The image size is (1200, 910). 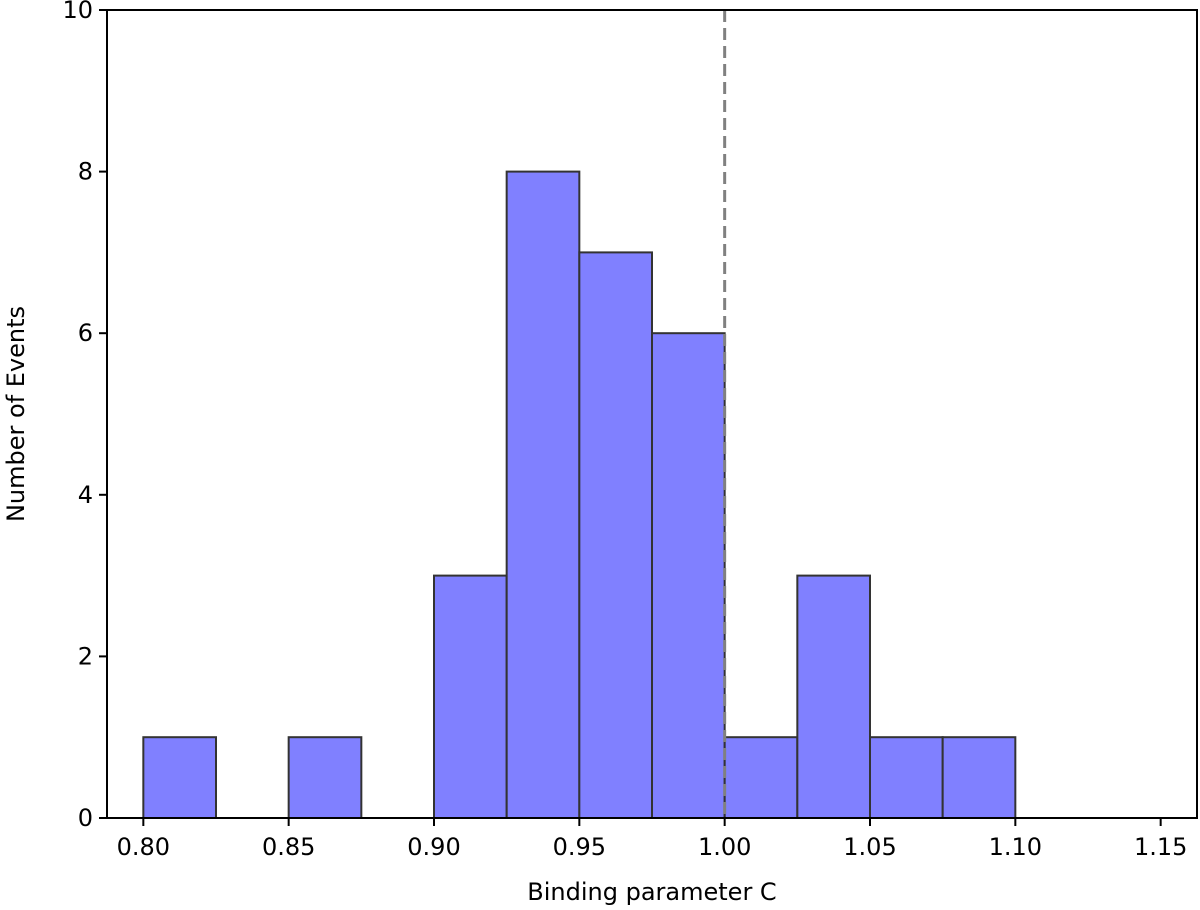 What do you see at coordinates (85, 818) in the screenshot?
I see `y-tick-label: 0` at bounding box center [85, 818].